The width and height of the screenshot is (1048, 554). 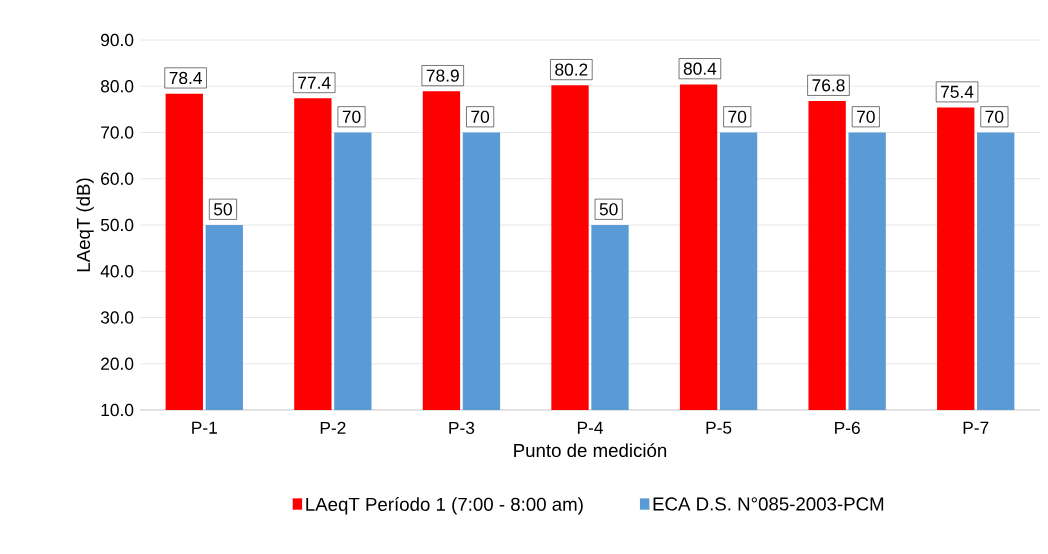 What do you see at coordinates (700, 68) in the screenshot?
I see `data-label: 80.4` at bounding box center [700, 68].